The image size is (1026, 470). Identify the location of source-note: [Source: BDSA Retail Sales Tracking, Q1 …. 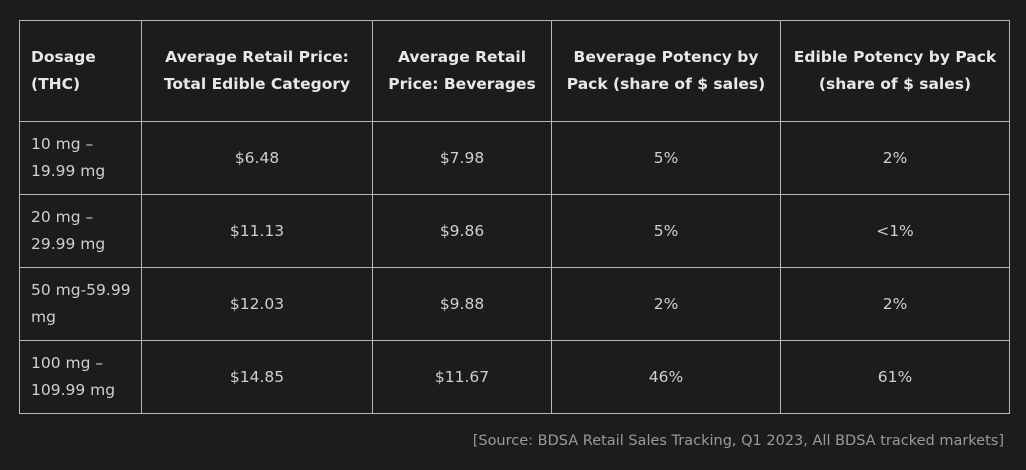
(738, 441).